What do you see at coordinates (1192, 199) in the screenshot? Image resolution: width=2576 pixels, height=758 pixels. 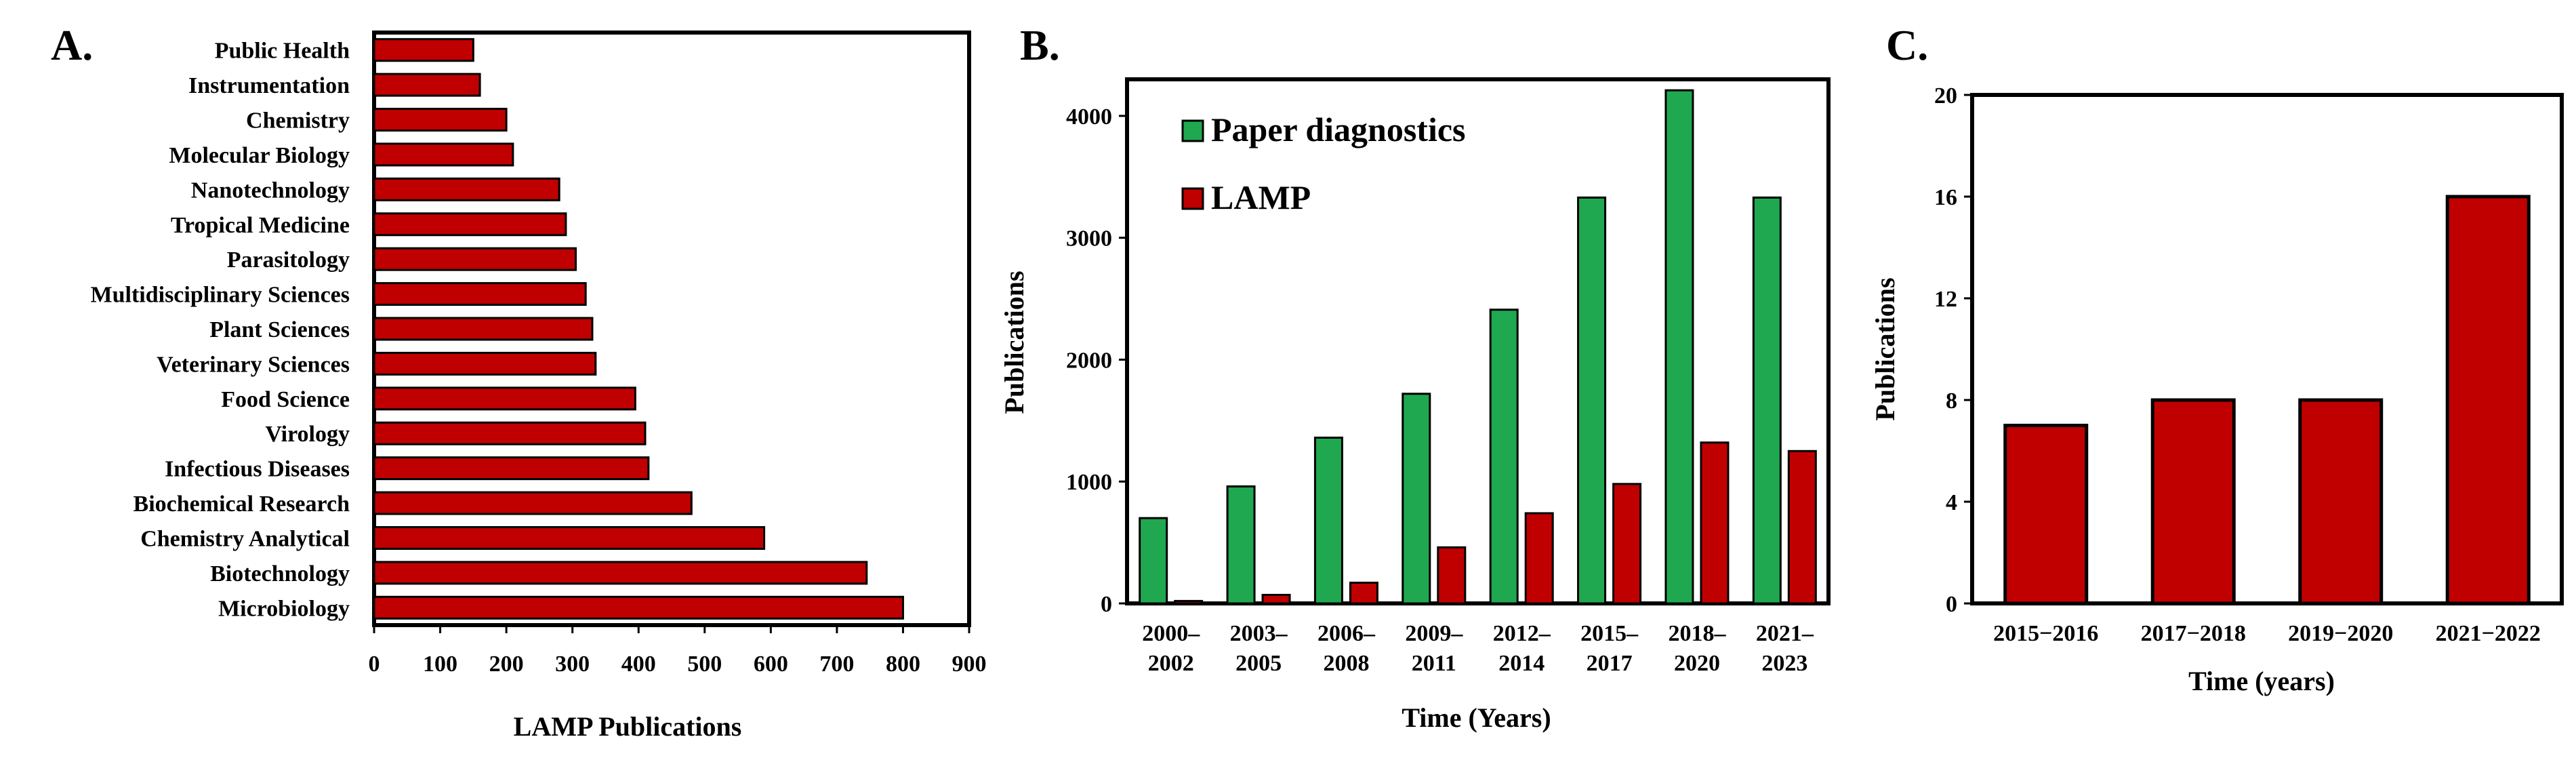 I see `legend-swatch-lamp` at bounding box center [1192, 199].